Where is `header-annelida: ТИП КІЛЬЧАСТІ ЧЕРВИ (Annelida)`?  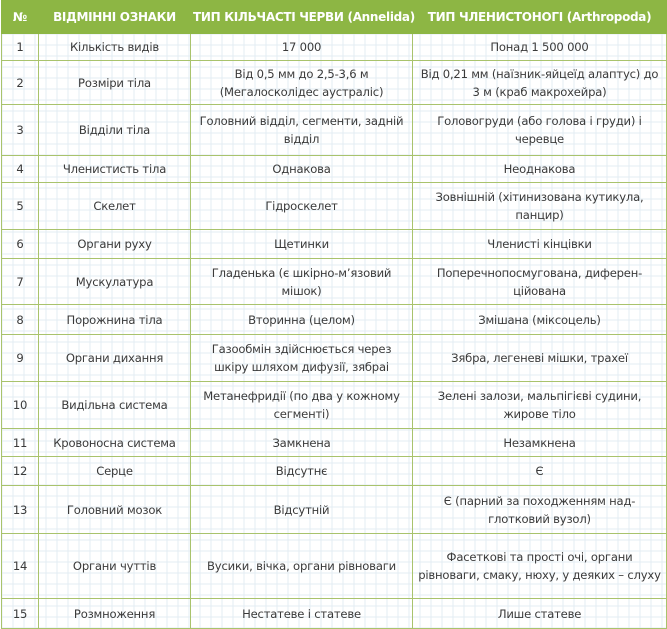
header-annelida: ТИП КІЛЬЧАСТІ ЧЕРВИ (Annelida) is located at coordinates (302, 17).